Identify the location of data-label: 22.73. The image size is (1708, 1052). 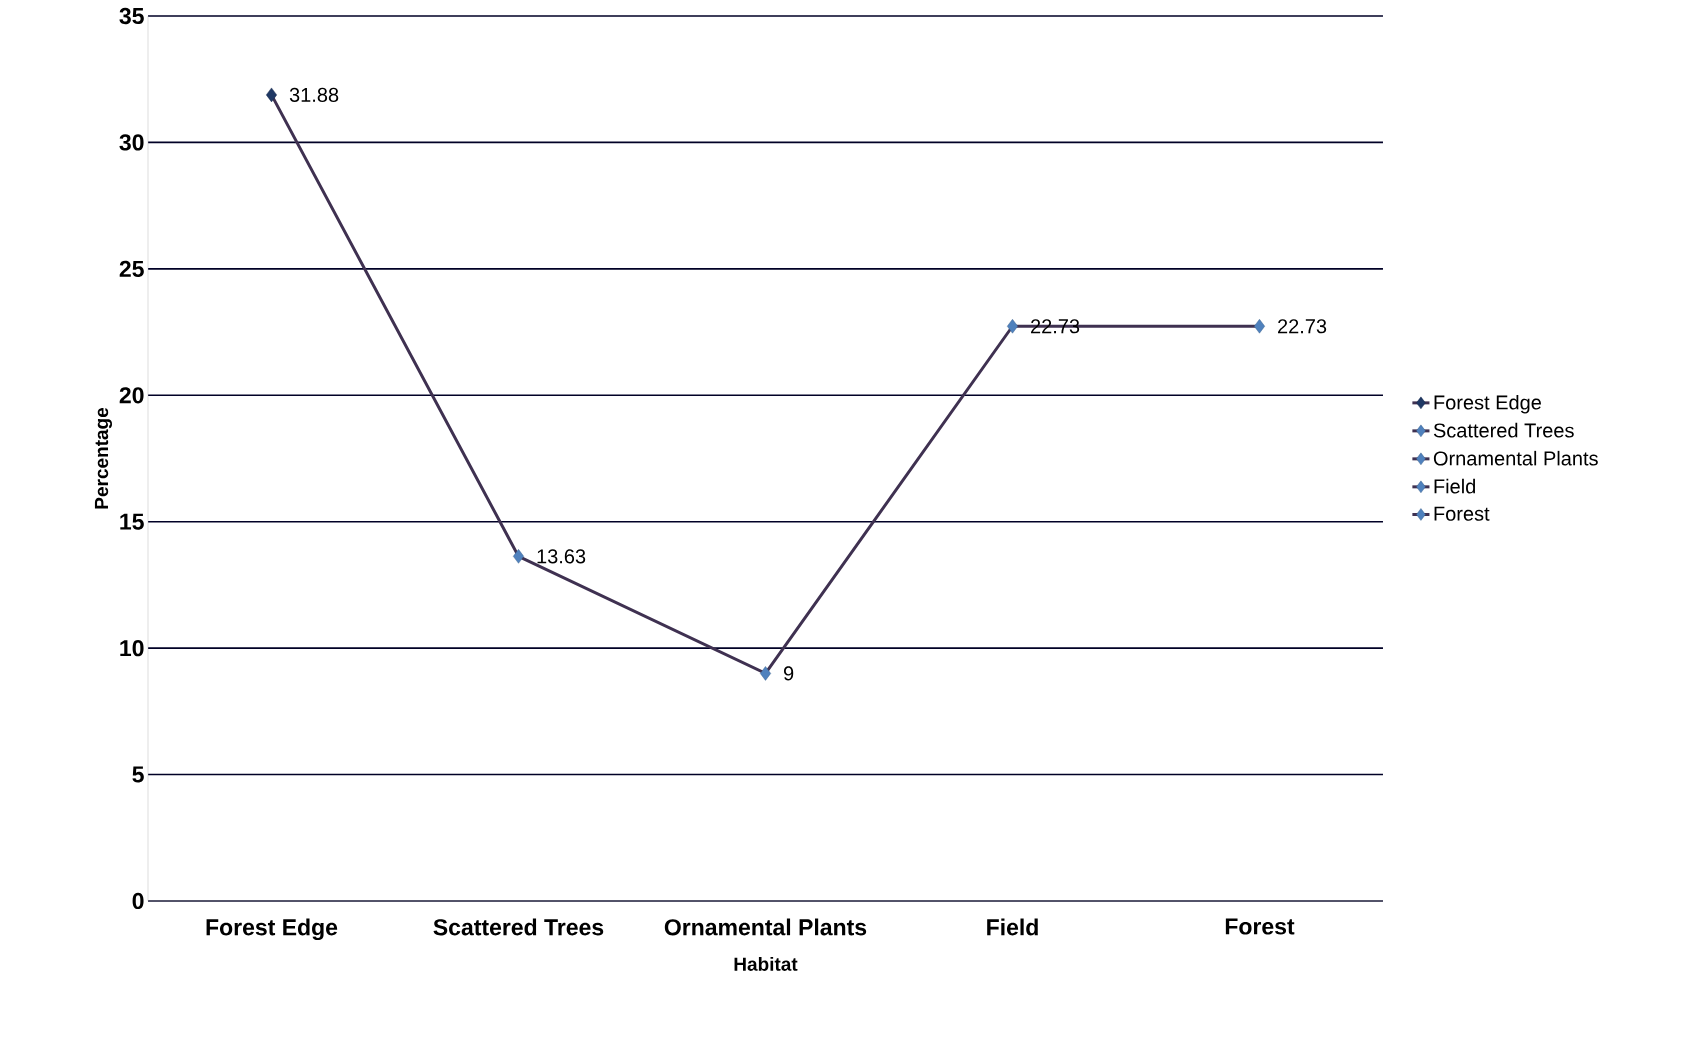
(1302, 326).